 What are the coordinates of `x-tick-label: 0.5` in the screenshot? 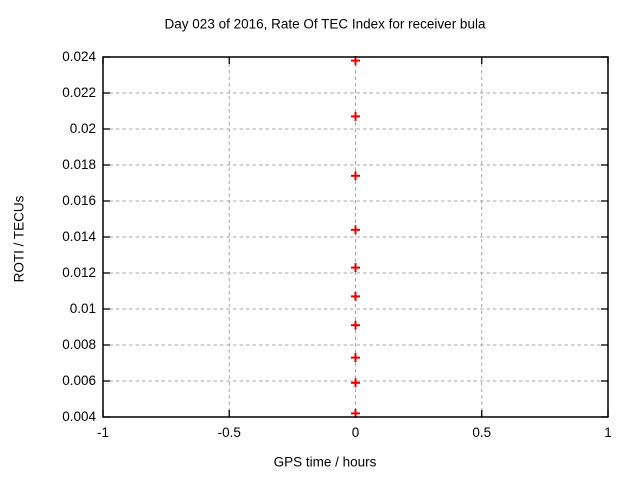 It's located at (482, 432).